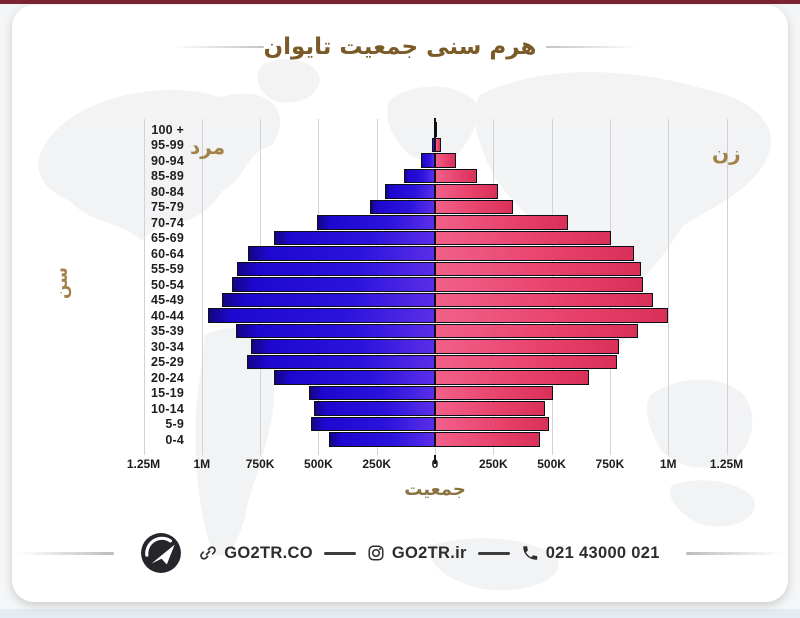 The height and width of the screenshot is (618, 800). Describe the element at coordinates (167, 362) in the screenshot. I see `age-group-label: 25-29` at that location.